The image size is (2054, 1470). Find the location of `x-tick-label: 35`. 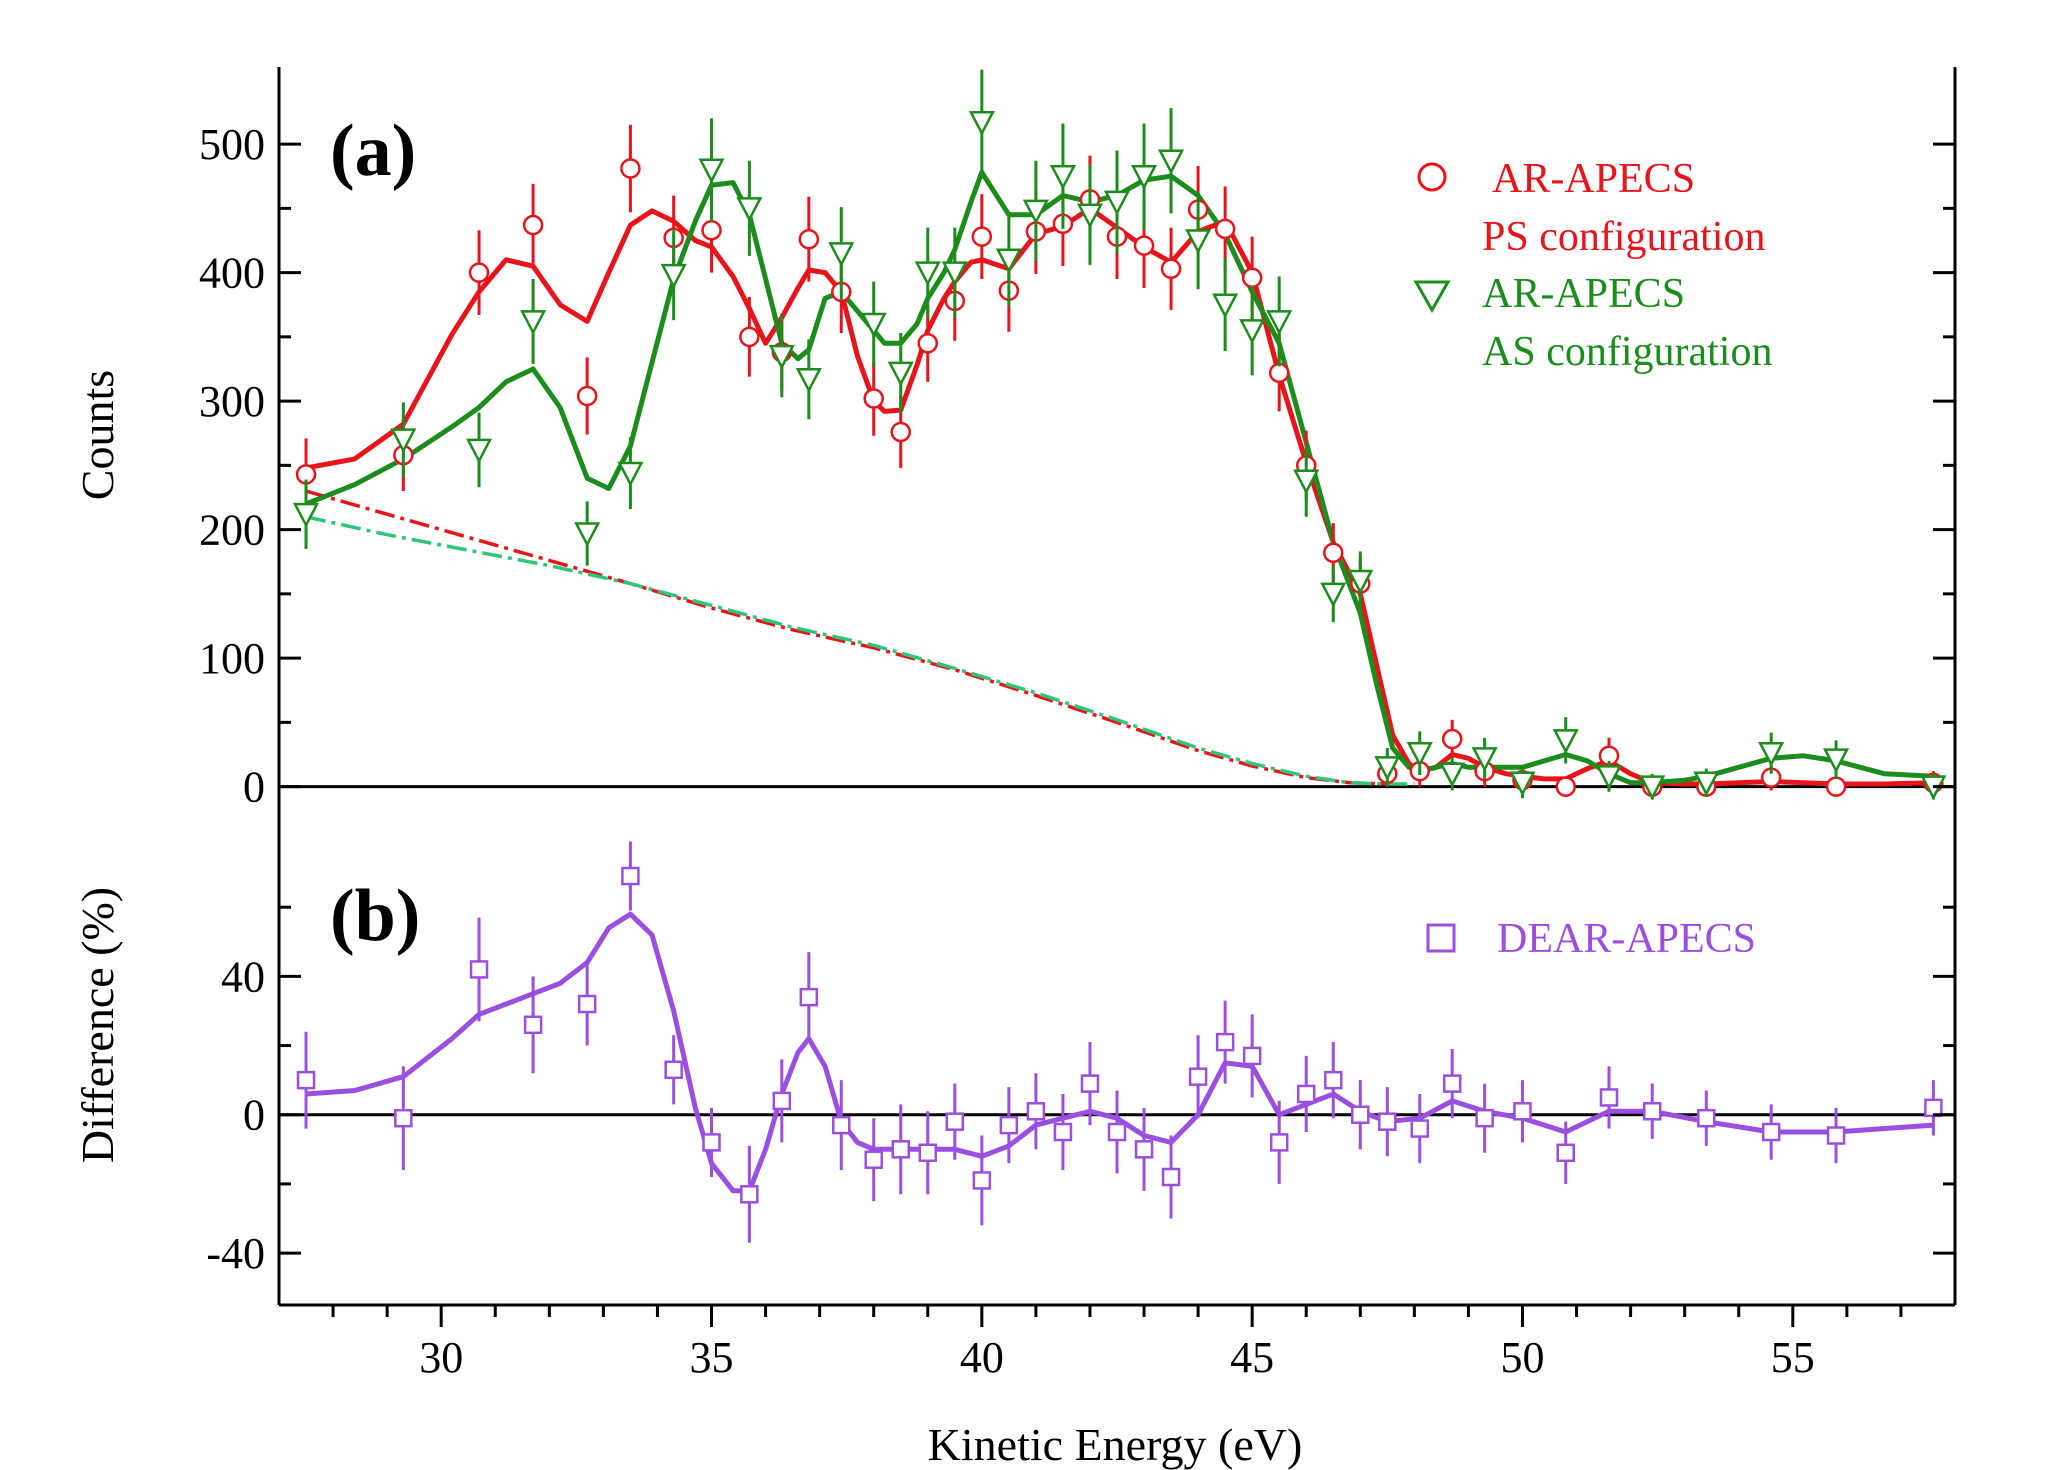

x-tick-label: 35 is located at coordinates (712, 1357).